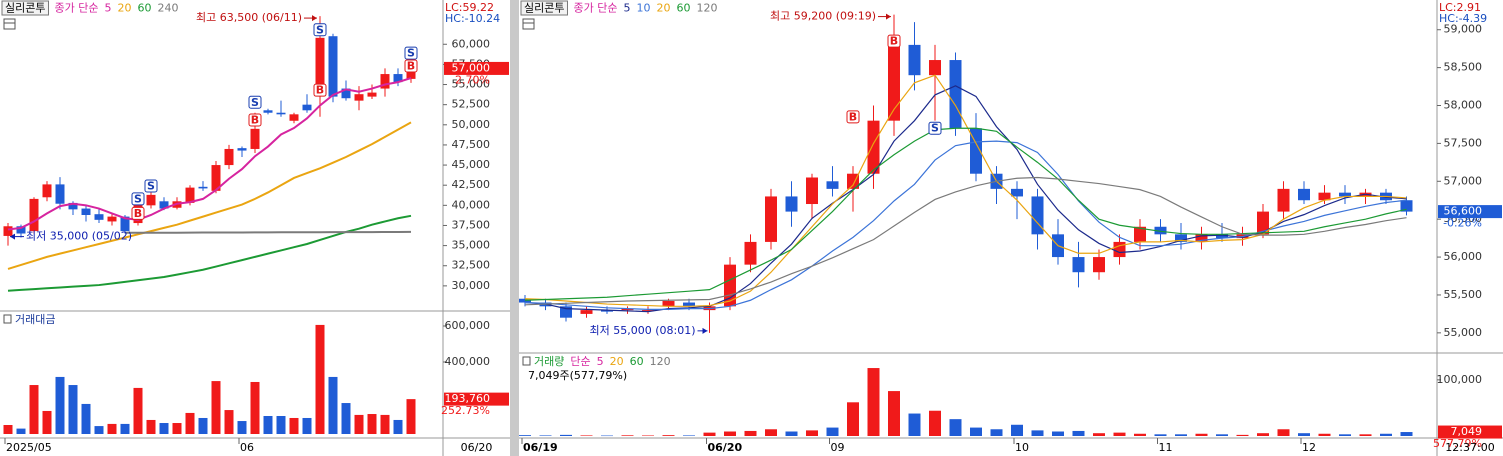 The height and width of the screenshot is (456, 1503). Describe the element at coordinates (1467, 431) in the screenshot. I see `last-volume-label: 7,049` at that location.